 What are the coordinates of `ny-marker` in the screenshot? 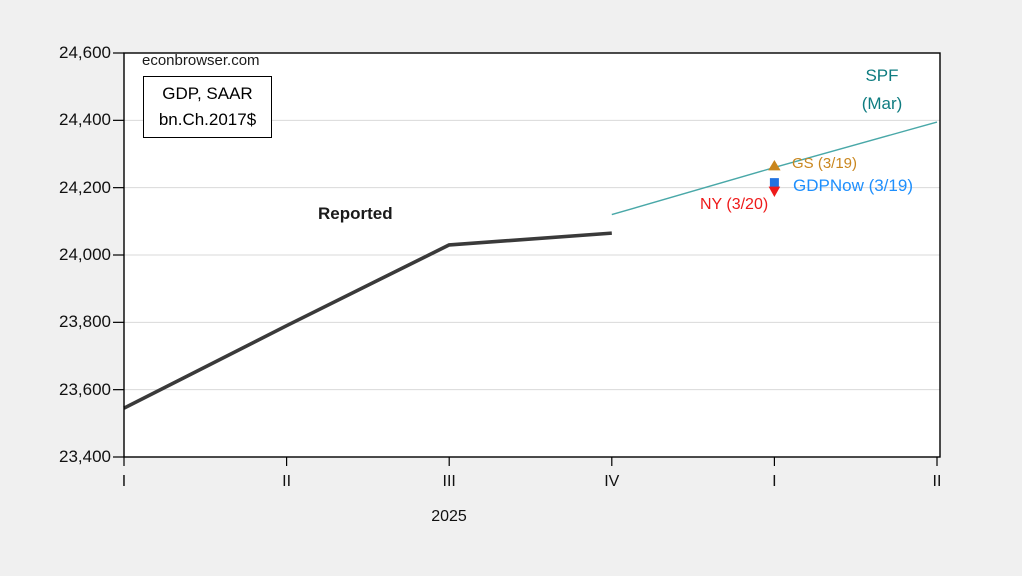 It's located at (774, 192).